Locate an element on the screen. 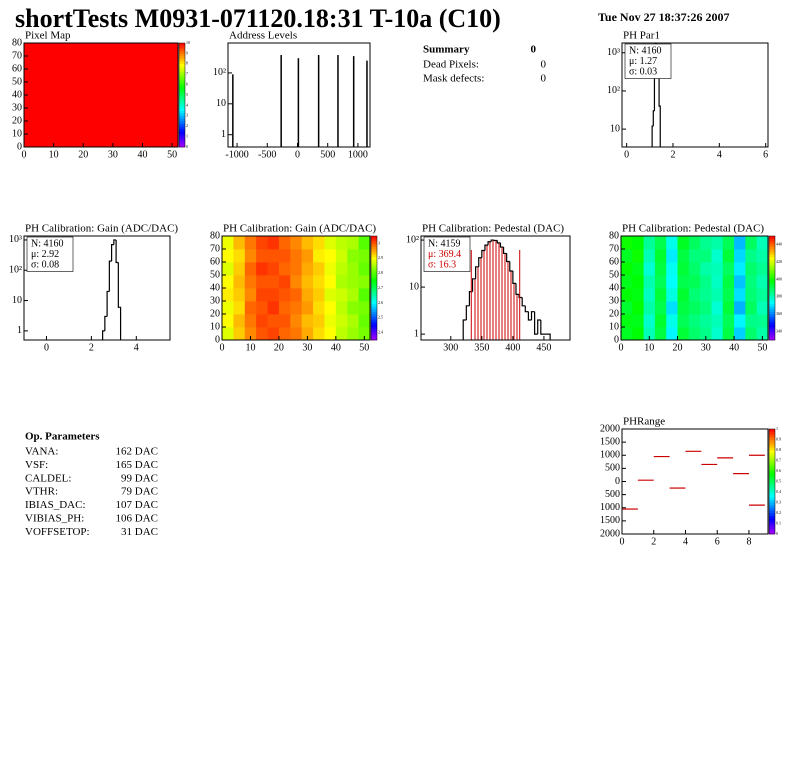 The height and width of the screenshot is (772, 796). x-tick-label: 50 is located at coordinates (172, 154).